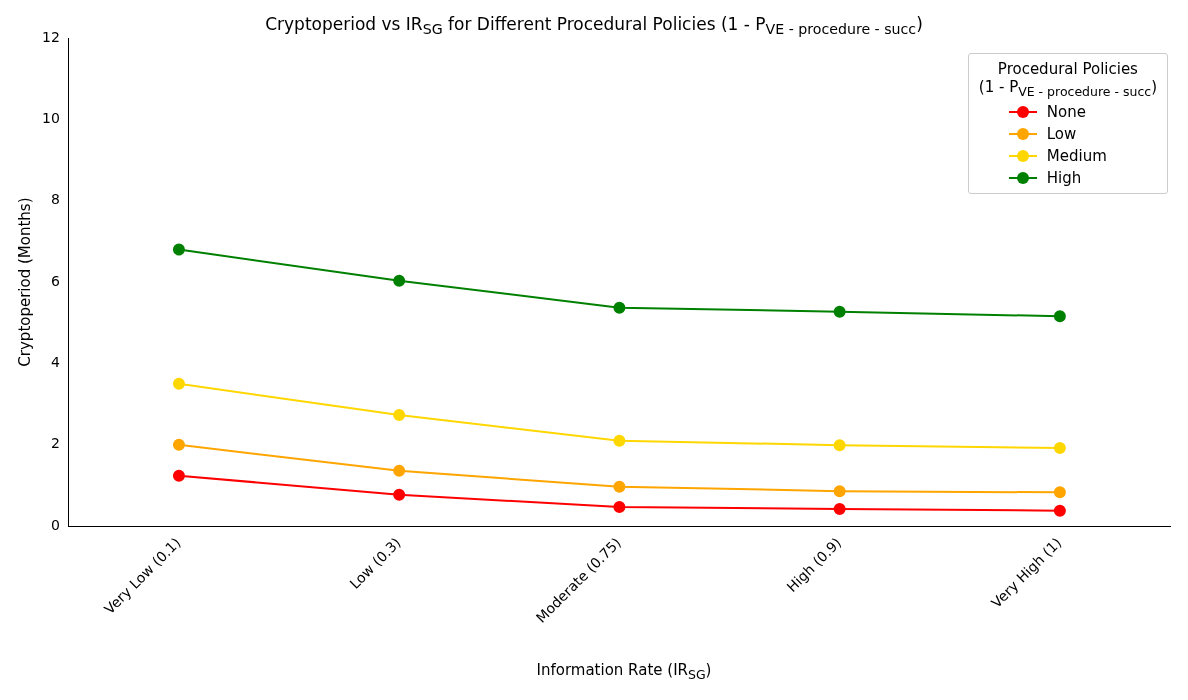 This screenshot has height=700, width=1188. What do you see at coordinates (55, 443) in the screenshot?
I see `y-tick-label: 2` at bounding box center [55, 443].